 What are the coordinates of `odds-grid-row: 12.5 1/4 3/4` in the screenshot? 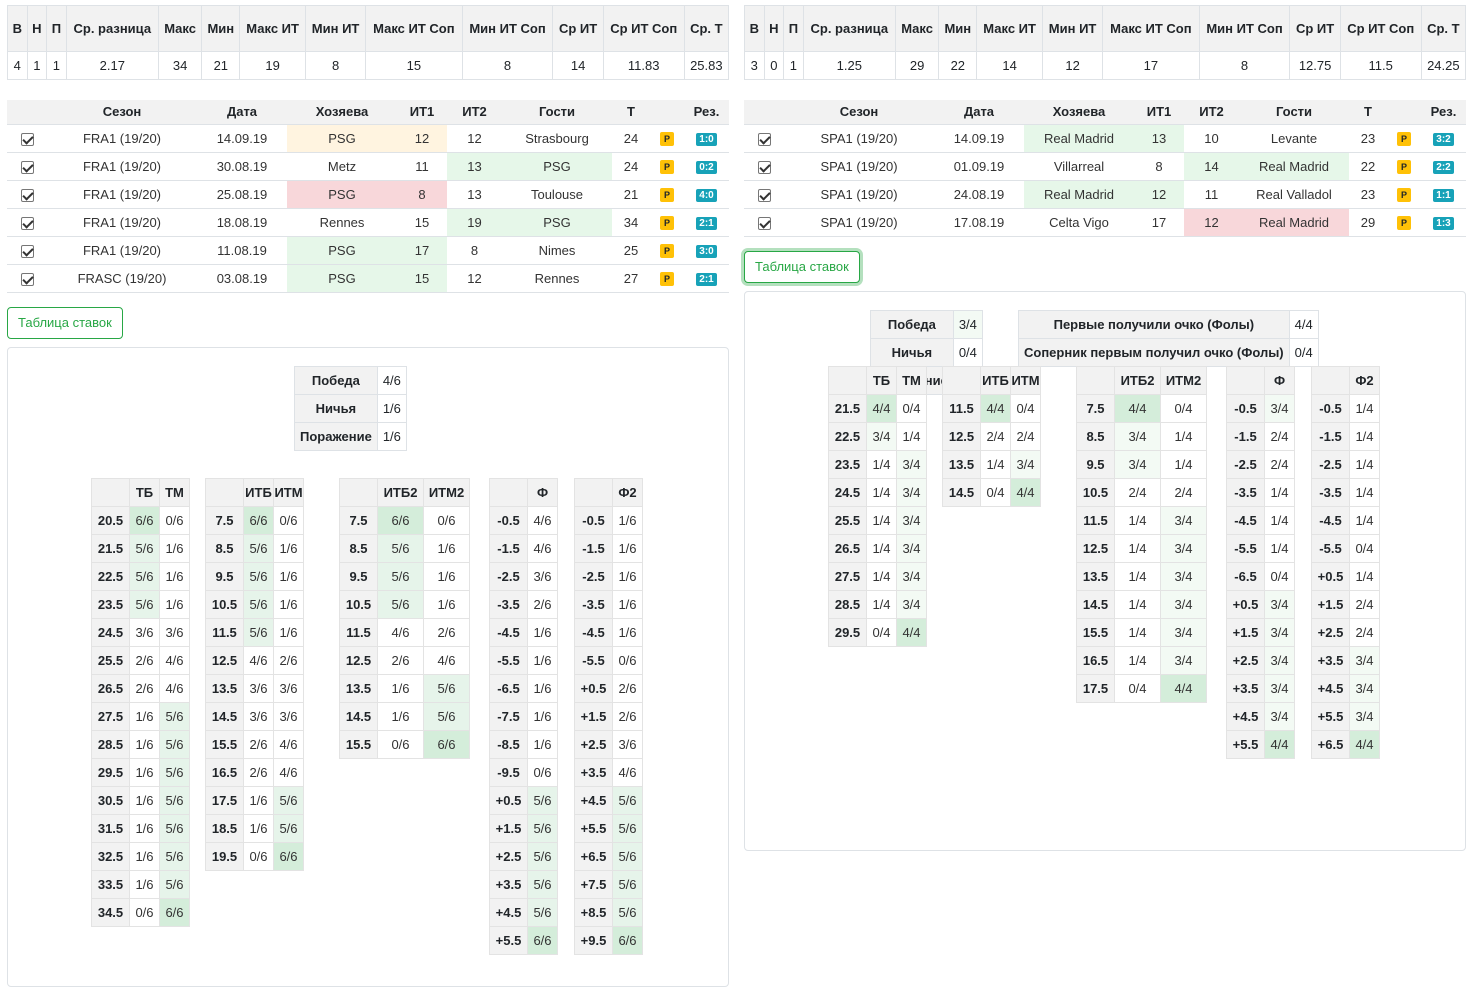 It's located at (1141, 548).